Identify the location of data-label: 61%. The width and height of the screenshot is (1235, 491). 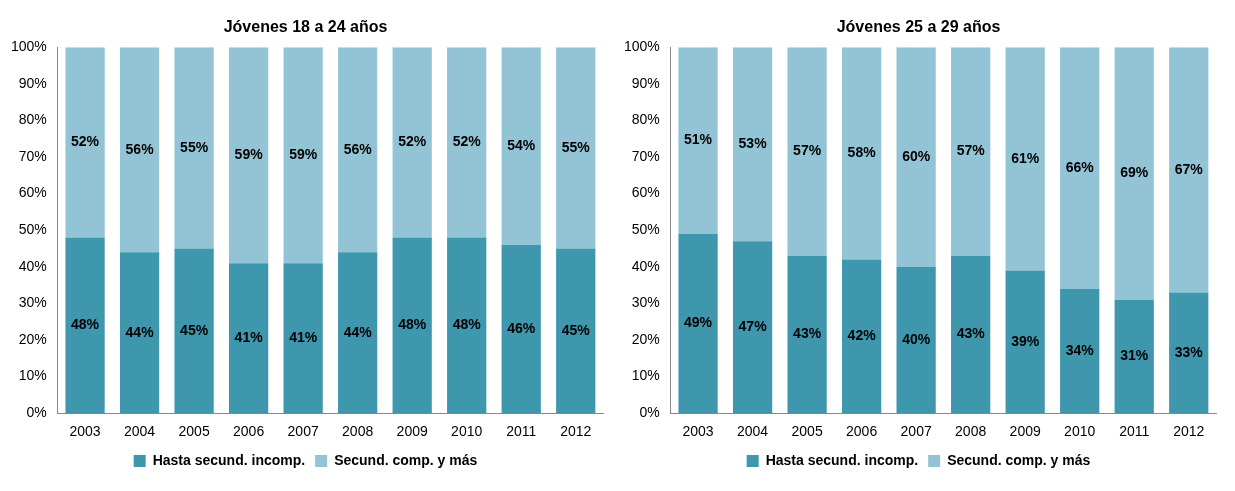
(1025, 157).